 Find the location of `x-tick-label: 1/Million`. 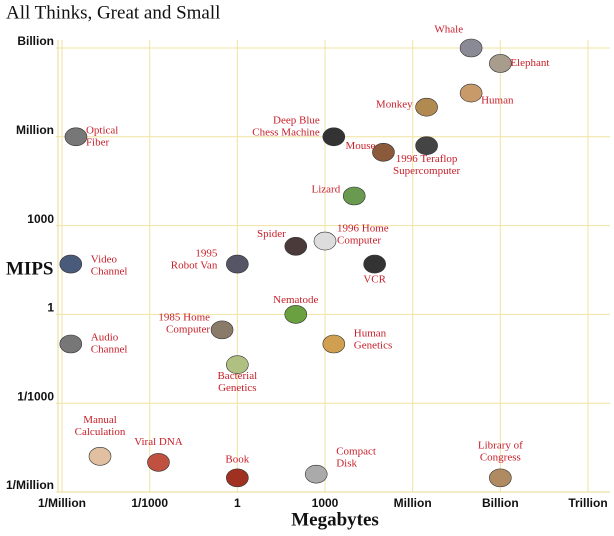

x-tick-label: 1/Million is located at coordinates (62, 503).